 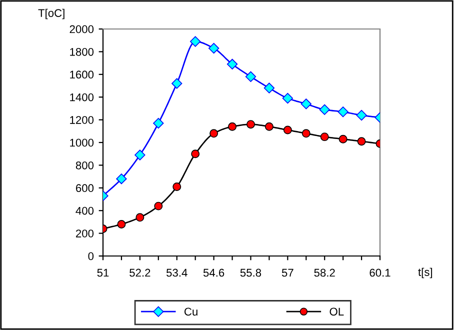 I want to click on y-axis-title: T[oC], so click(x=51, y=14).